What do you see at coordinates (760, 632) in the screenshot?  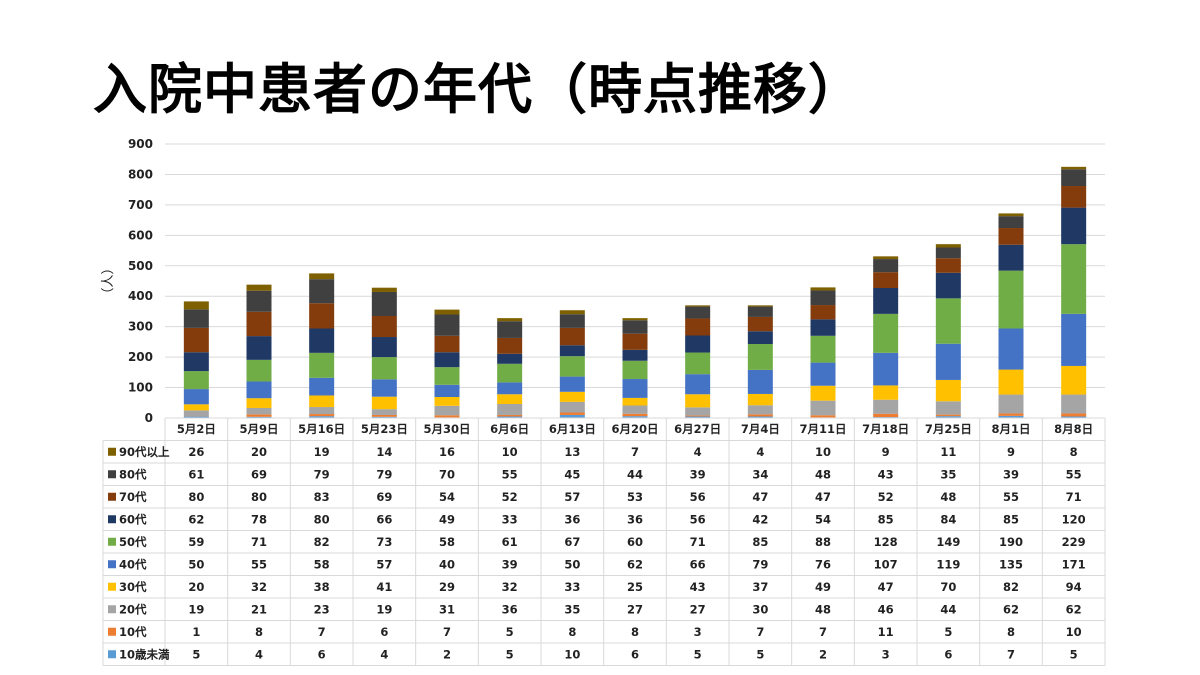 I see `data-label: 7` at bounding box center [760, 632].